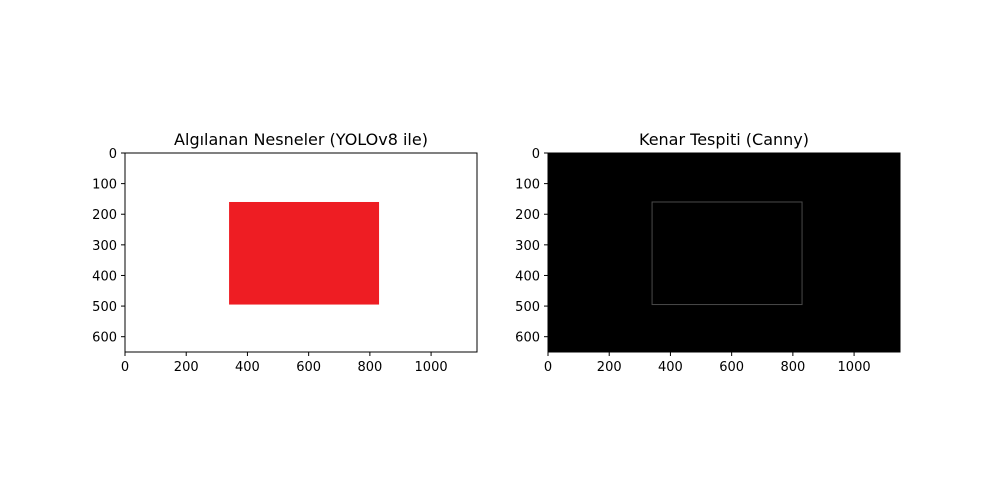  Describe the element at coordinates (301, 139) in the screenshot. I see `chart-title: Algılanan Nesneler (YOLOv8 ile)` at that location.